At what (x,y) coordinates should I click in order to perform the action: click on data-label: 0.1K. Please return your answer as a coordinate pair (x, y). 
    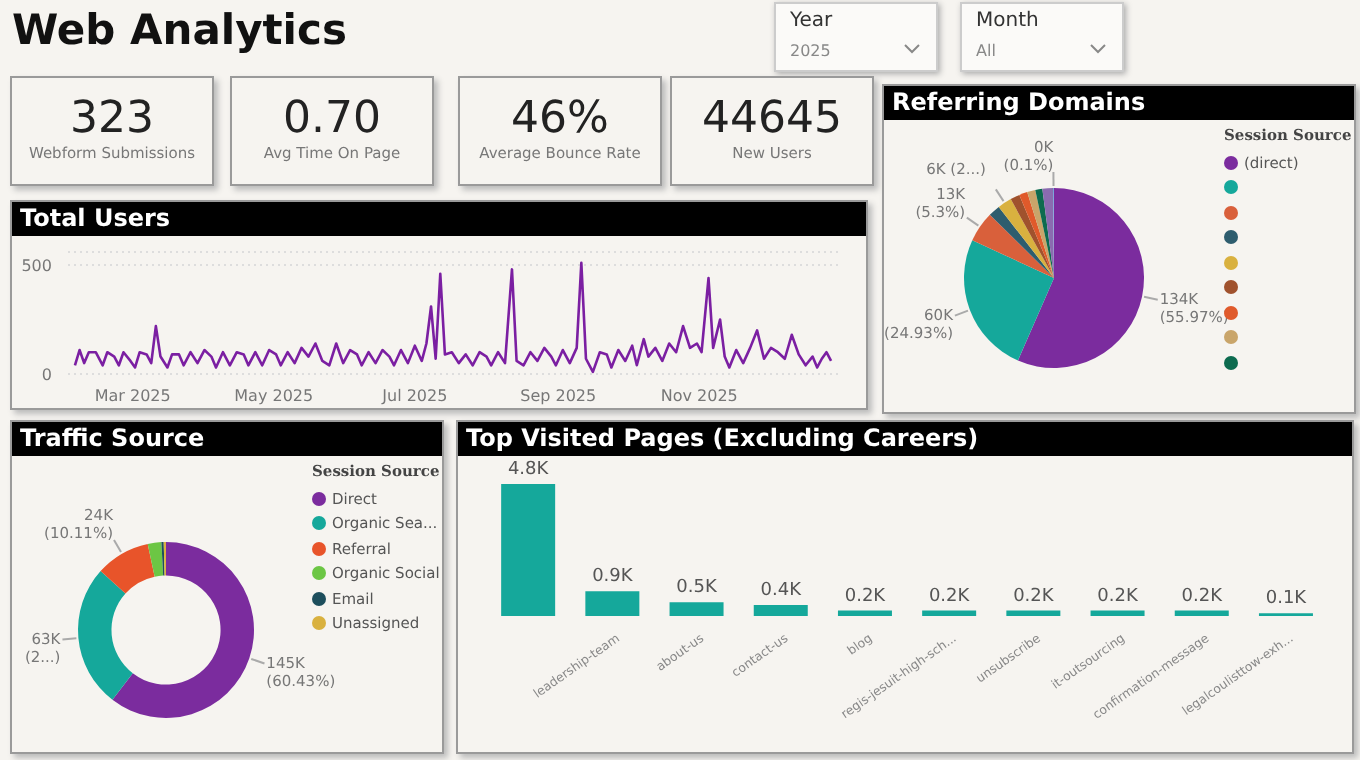
    Looking at the image, I should click on (1287, 599).